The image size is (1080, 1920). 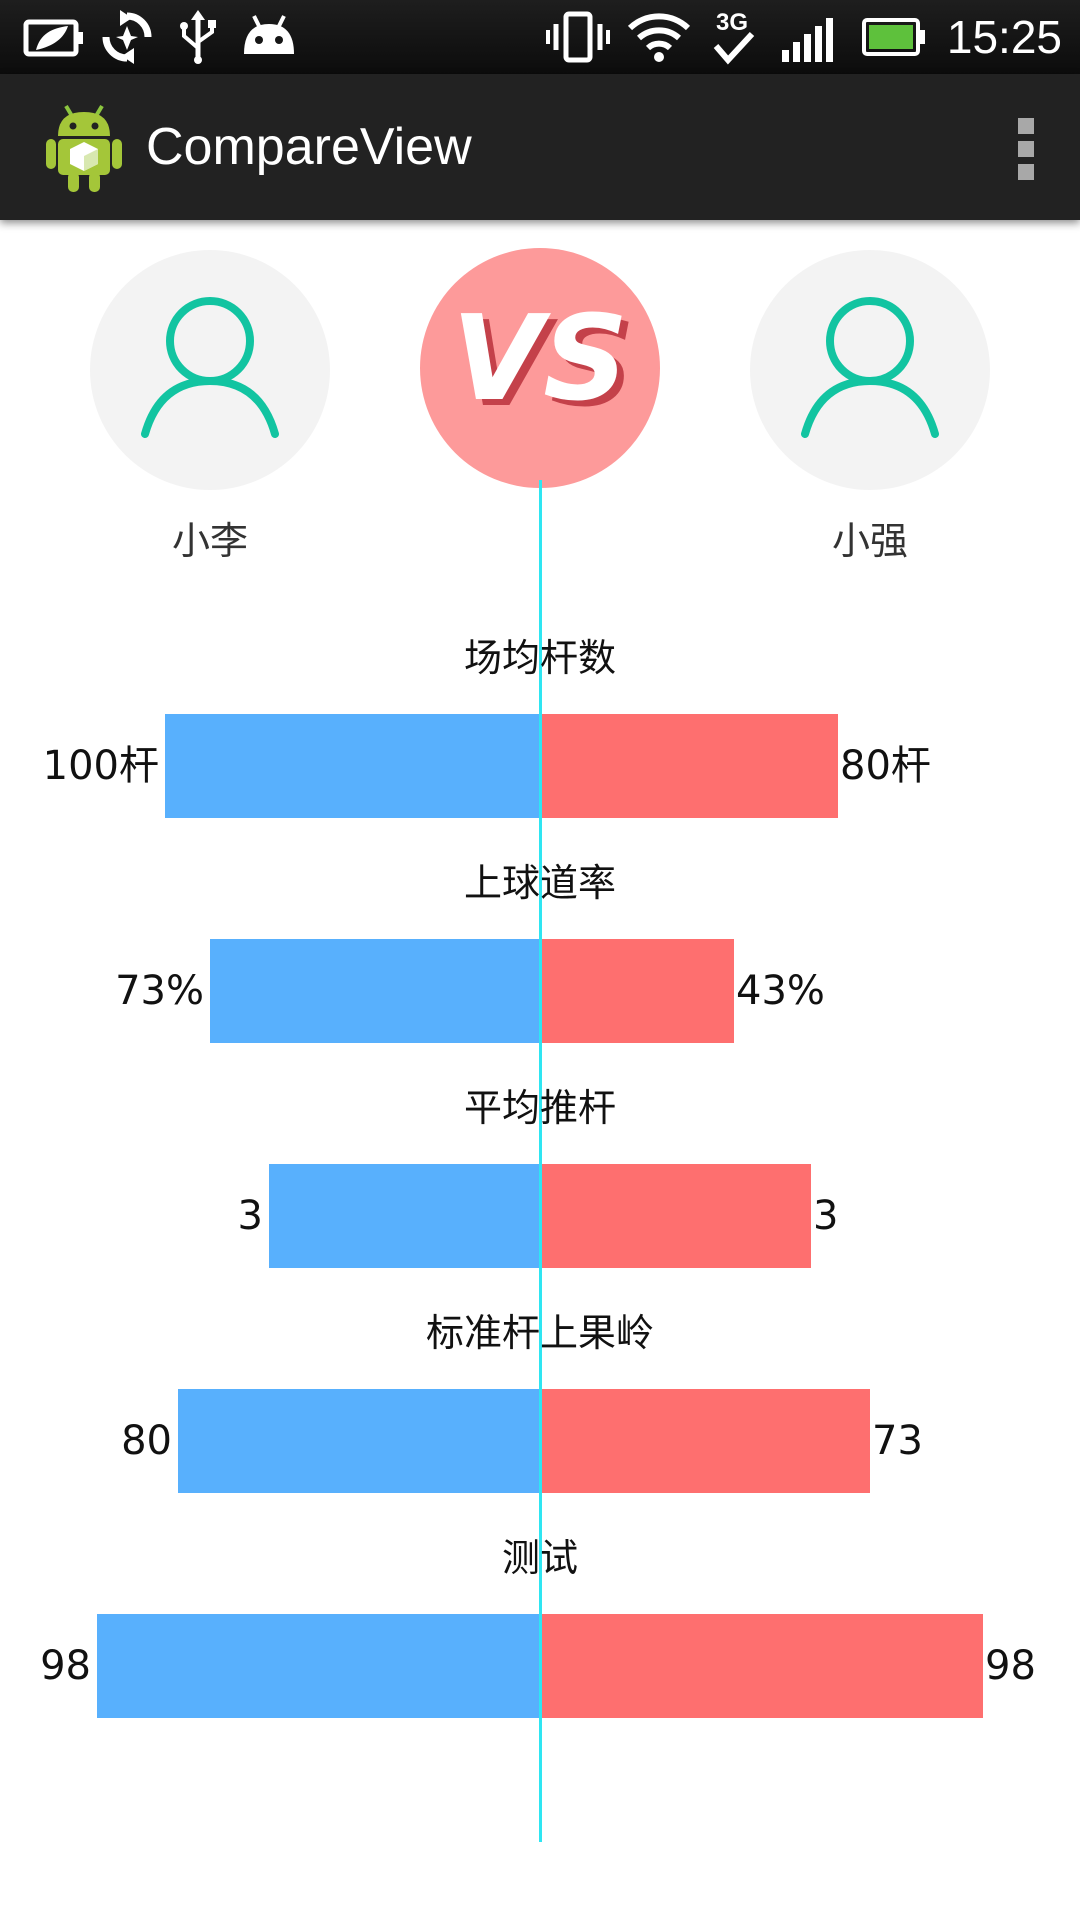 What do you see at coordinates (540, 147) in the screenshot?
I see `action-bar: CompareView` at bounding box center [540, 147].